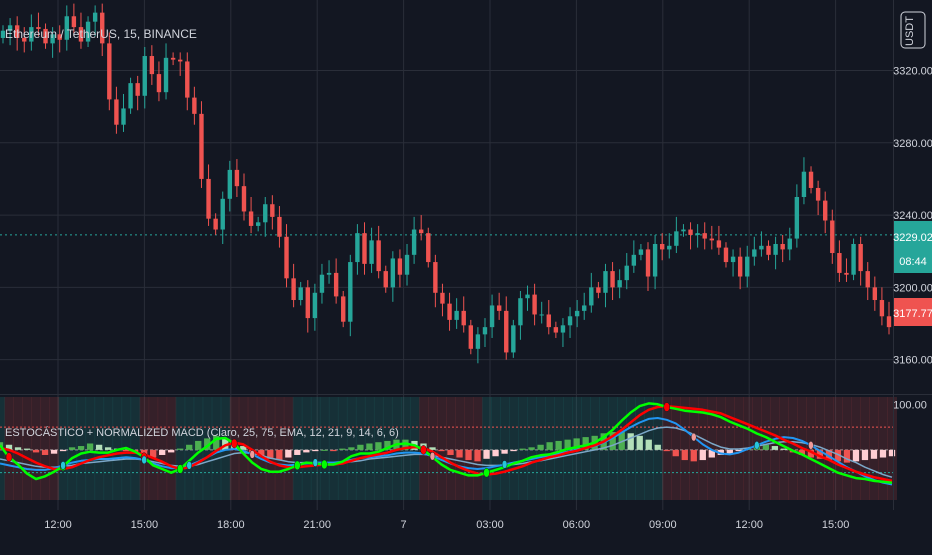  I want to click on y-tick-label: 3160.00, so click(912, 361).